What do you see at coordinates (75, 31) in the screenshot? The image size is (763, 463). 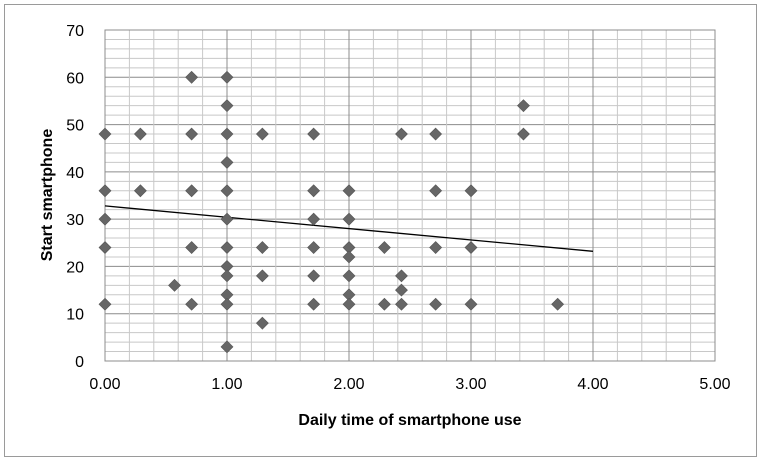 I see `y-tick-label: 70` at bounding box center [75, 31].